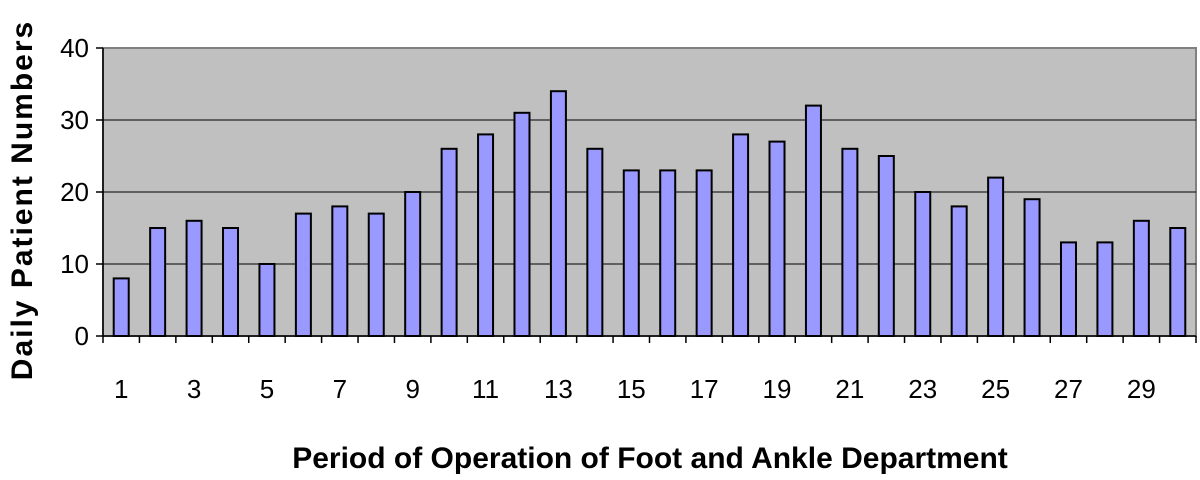 This screenshot has height=480, width=1200. I want to click on y-axis-title: Daily Patient Numbers, so click(22, 200).